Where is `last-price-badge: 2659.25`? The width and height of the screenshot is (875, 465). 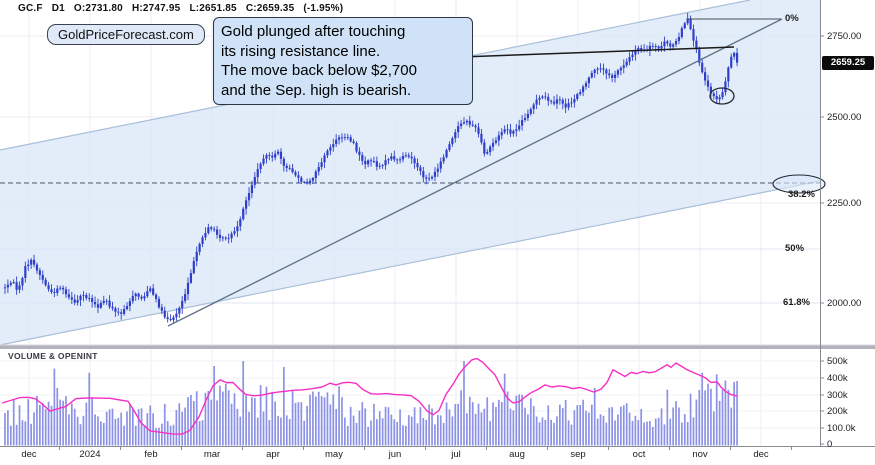 last-price-badge: 2659.25 is located at coordinates (848, 63).